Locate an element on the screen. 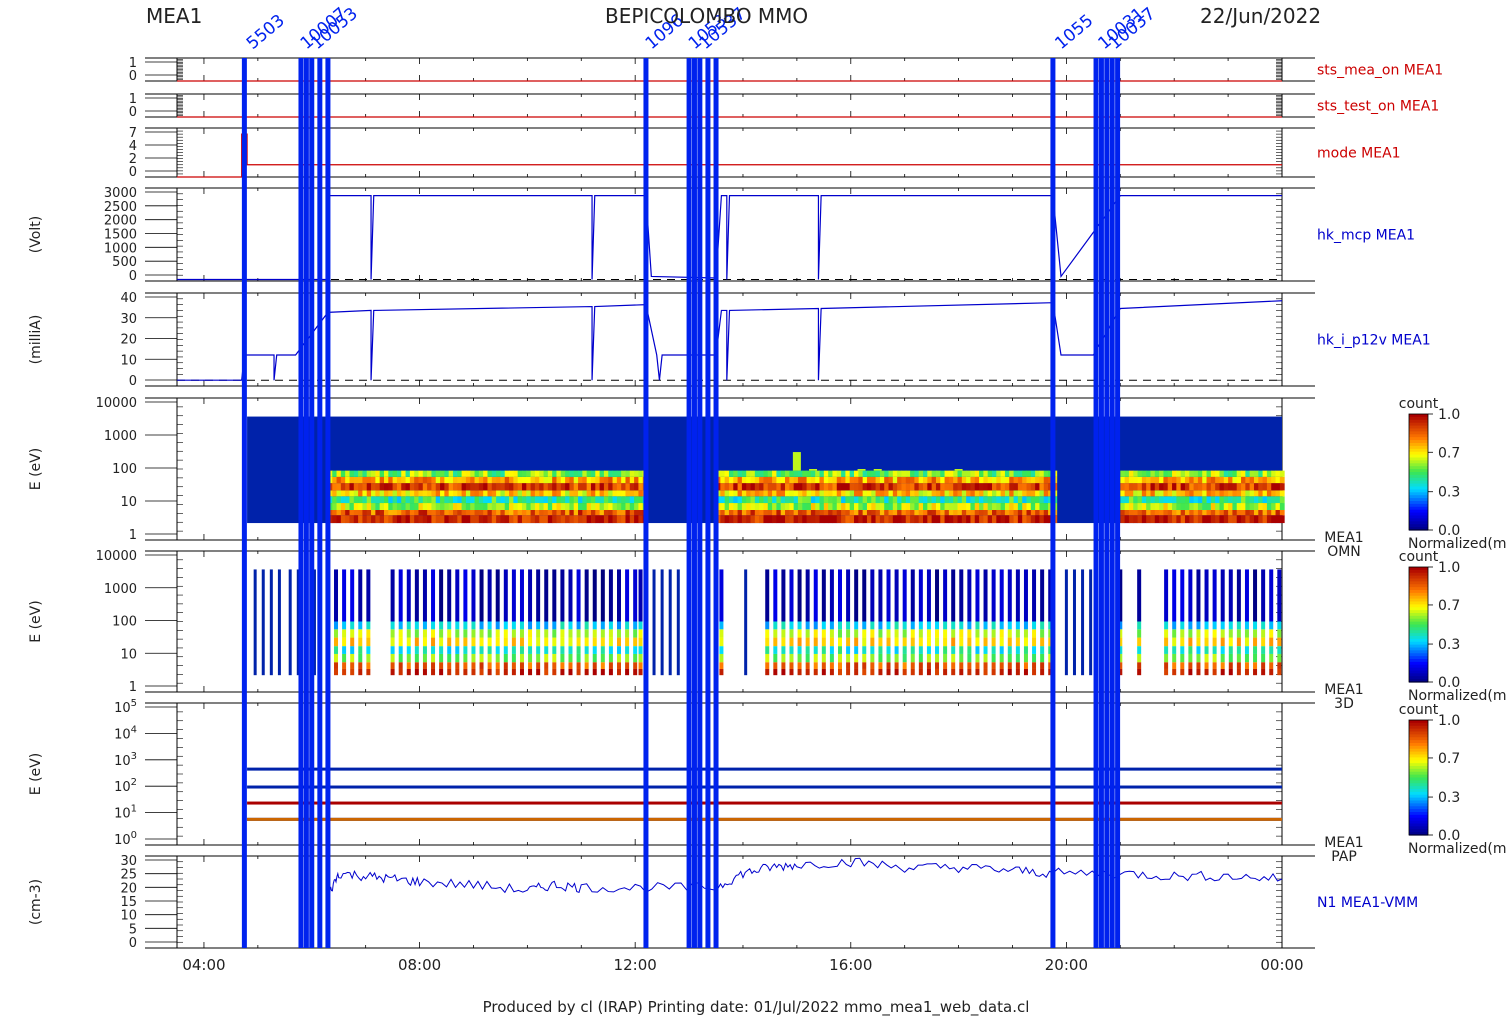 The height and width of the screenshot is (1020, 1512). event-marker-bar is located at coordinates (689, 503).